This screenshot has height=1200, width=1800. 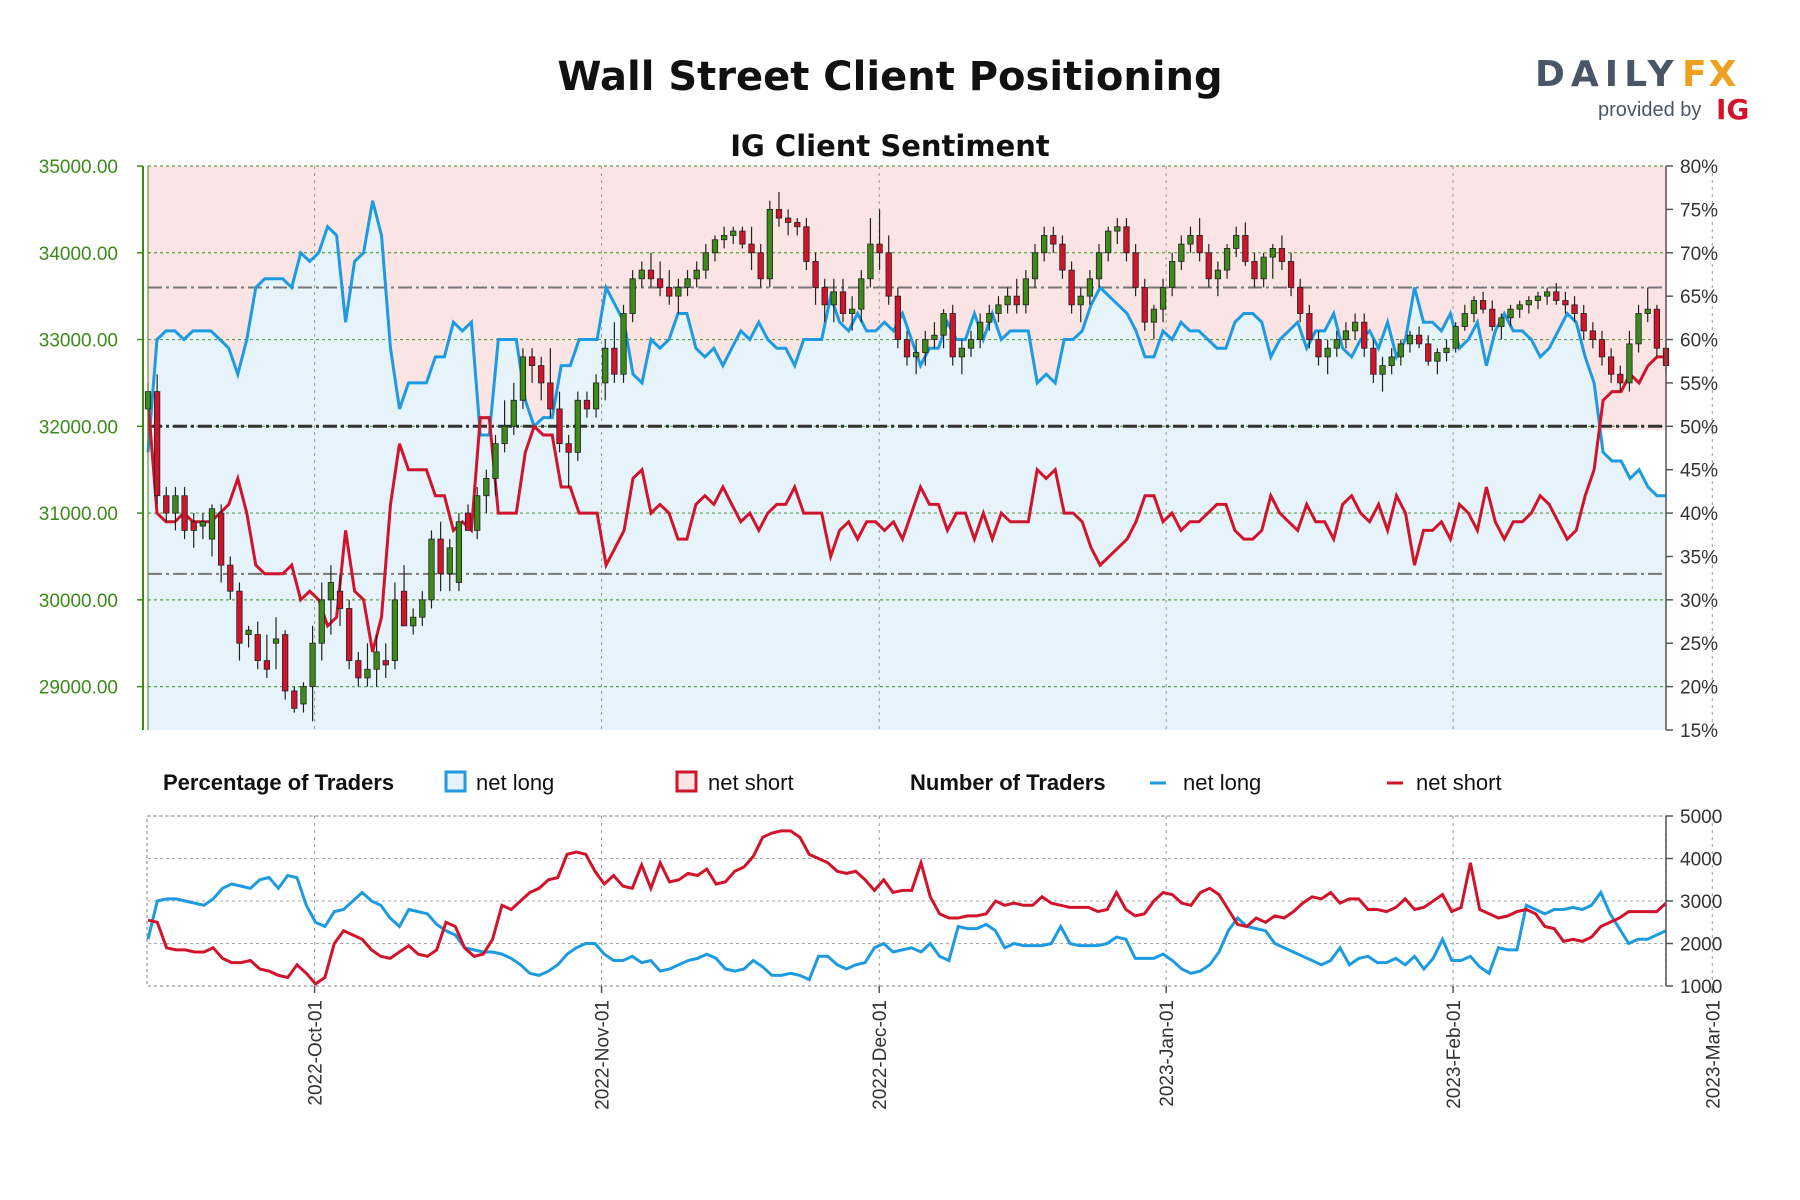 I want to click on legend-num-long-label: net long, so click(x=1222, y=782).